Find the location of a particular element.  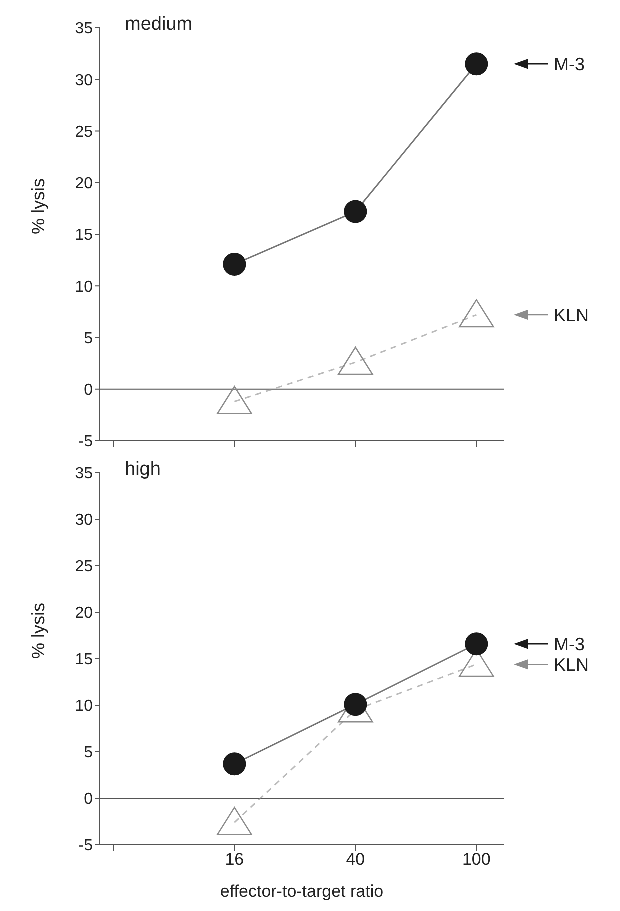

chart-title: high is located at coordinates (143, 470).